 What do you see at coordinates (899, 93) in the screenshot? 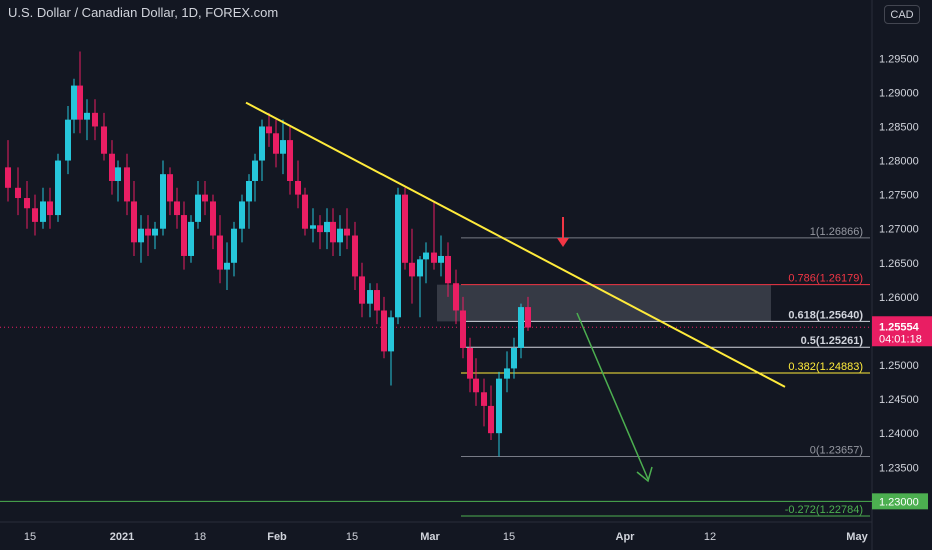
I see `y-tick-label: 1.29000` at bounding box center [899, 93].